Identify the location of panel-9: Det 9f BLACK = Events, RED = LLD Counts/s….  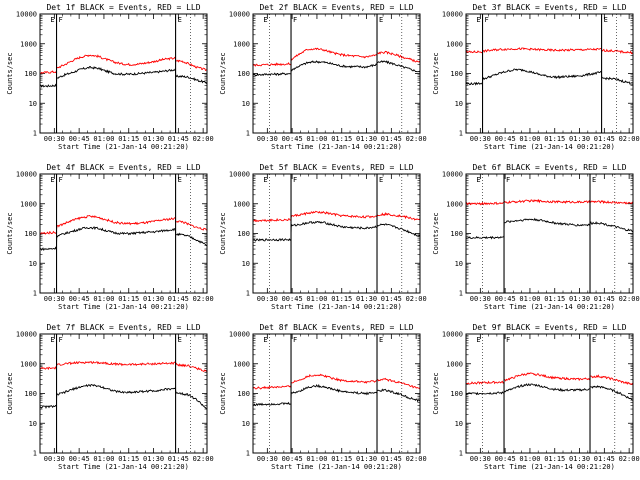
(536, 397).